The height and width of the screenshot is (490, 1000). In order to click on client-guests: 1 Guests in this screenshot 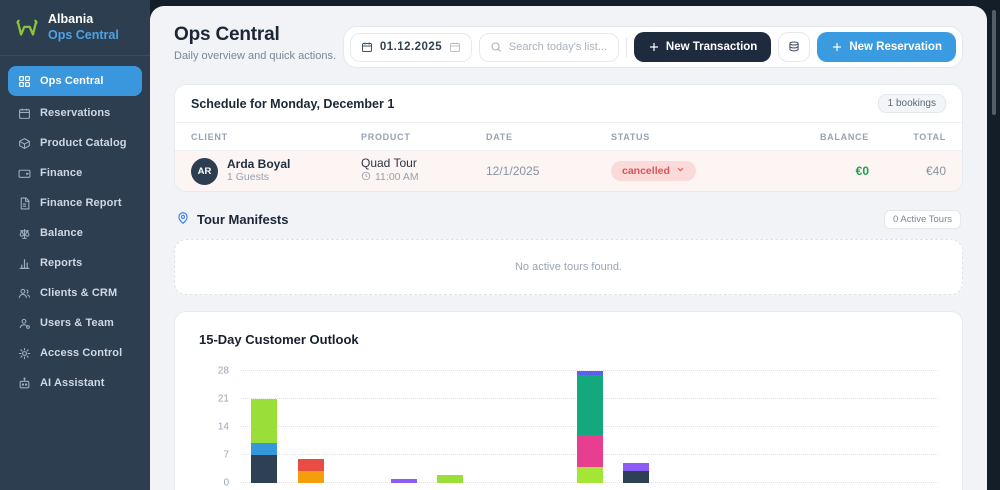, I will do `click(248, 177)`.